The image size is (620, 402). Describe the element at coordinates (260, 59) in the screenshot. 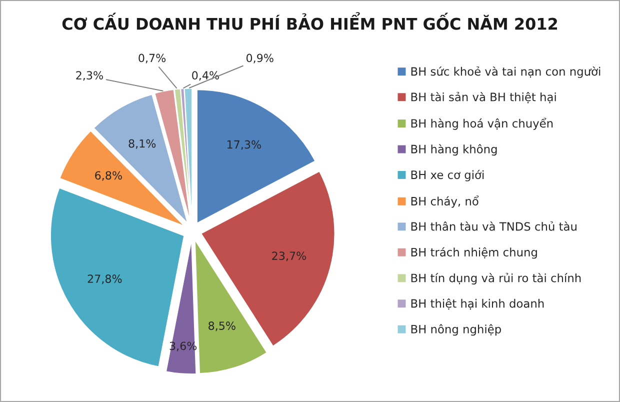

I see `data-label: 0,9%` at that location.